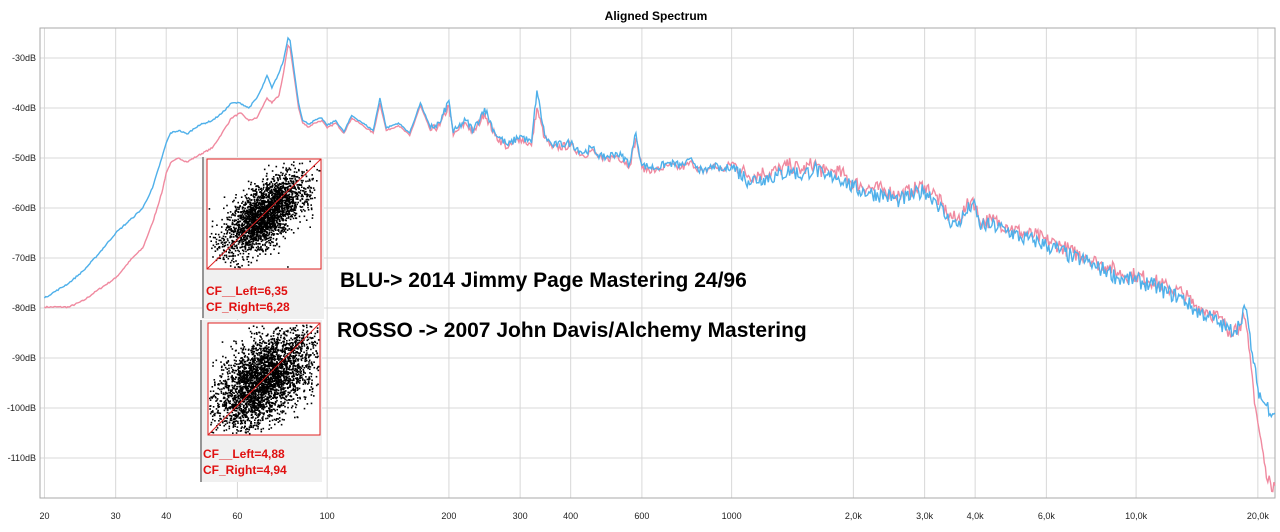  Describe the element at coordinates (24, 108) in the screenshot. I see `y-tick-label: -40dB` at that location.